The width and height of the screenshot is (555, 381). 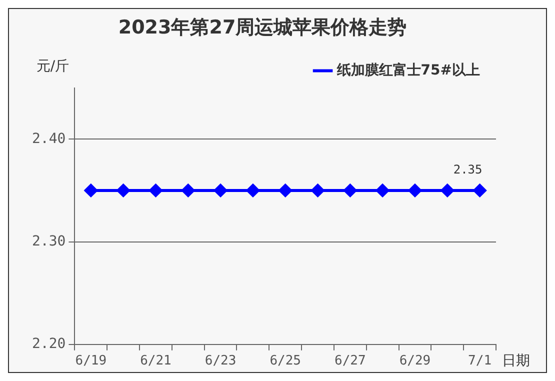 I want to click on x-tick-label: 6/19, so click(x=91, y=361).